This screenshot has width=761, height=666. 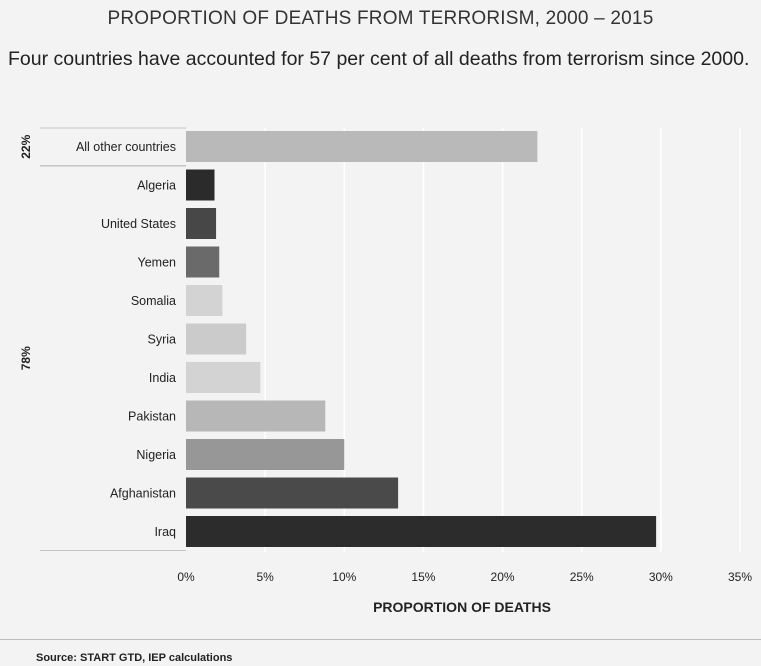 What do you see at coordinates (265, 454) in the screenshot?
I see `bar-nigeria` at bounding box center [265, 454].